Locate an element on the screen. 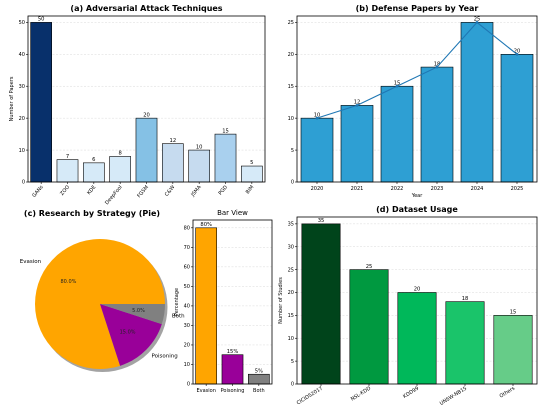 This screenshot has height=409, width=550. y-tick-label: 40 is located at coordinates (187, 307).